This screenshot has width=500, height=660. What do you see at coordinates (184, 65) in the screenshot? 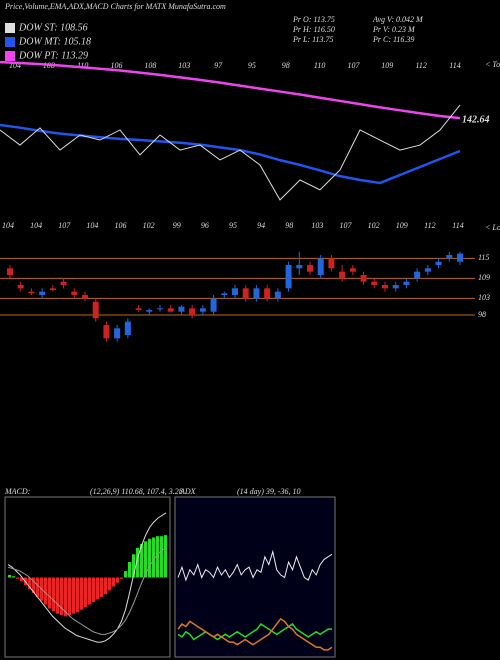
I see `top-label: 103` at bounding box center [184, 65].